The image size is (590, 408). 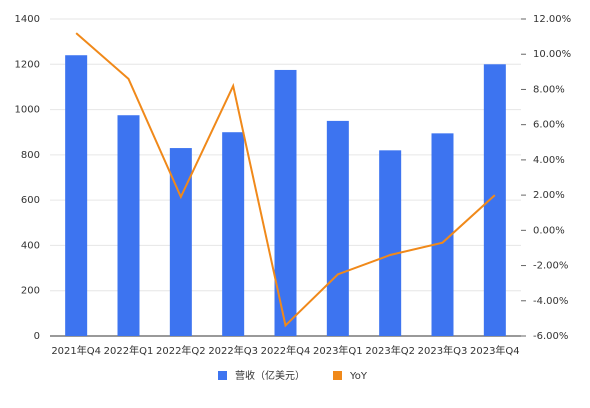 What do you see at coordinates (27, 19) in the screenshot?
I see `y-tick-label: 1400` at bounding box center [27, 19].